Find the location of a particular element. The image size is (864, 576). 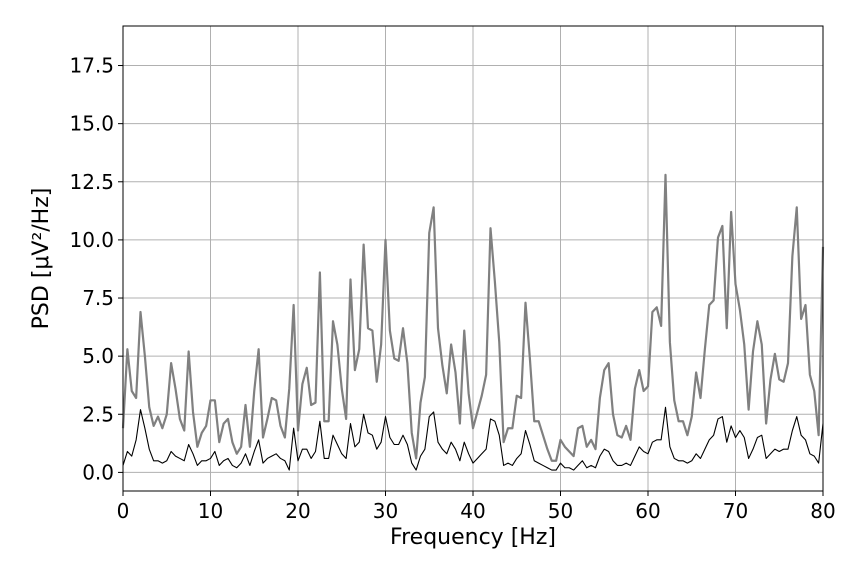

x-tick-label: 80 is located at coordinates (822, 511).